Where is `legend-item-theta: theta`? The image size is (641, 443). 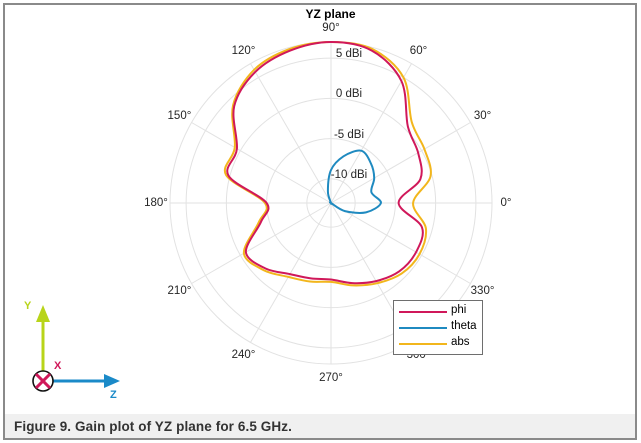 legend-item-theta: theta is located at coordinates (439, 327).